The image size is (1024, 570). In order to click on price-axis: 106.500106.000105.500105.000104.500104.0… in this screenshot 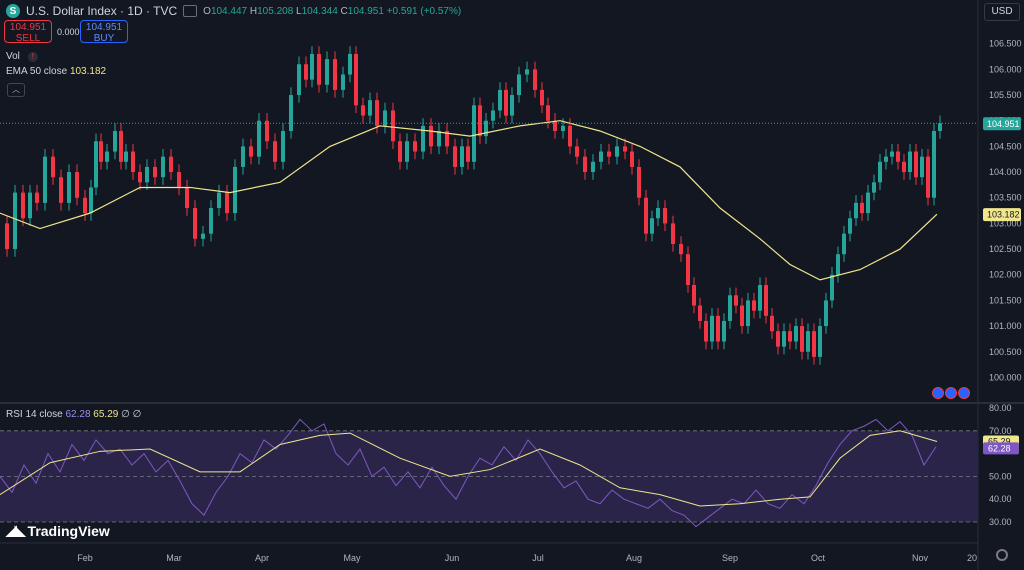, I will do `click(1002, 283)`.